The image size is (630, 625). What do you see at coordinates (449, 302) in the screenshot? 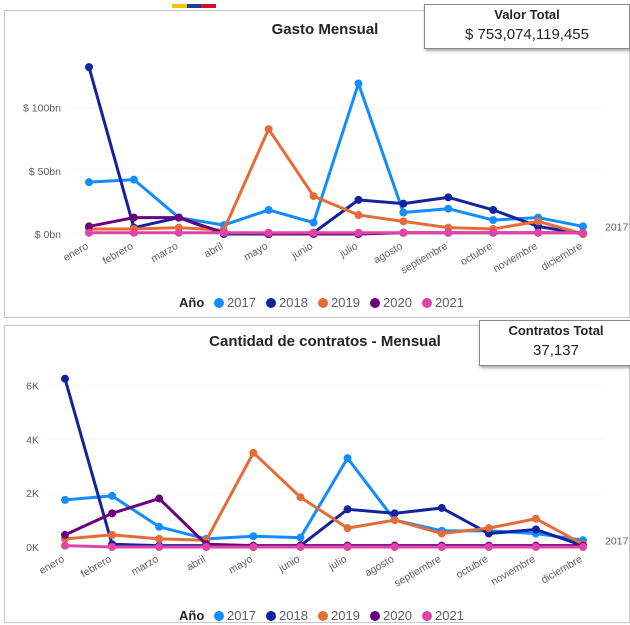
I see `legend-label-2021: 2021` at bounding box center [449, 302].